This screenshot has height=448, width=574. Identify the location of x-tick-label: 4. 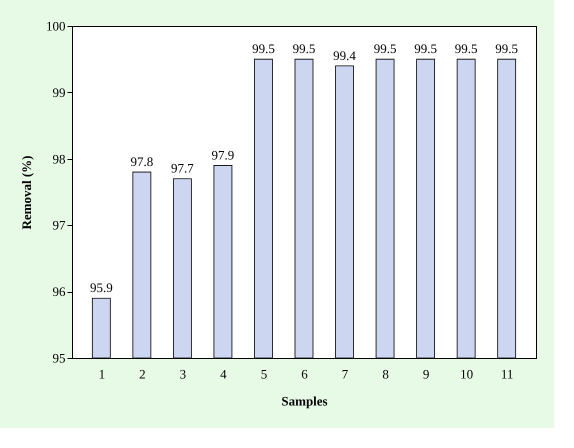
(224, 374).